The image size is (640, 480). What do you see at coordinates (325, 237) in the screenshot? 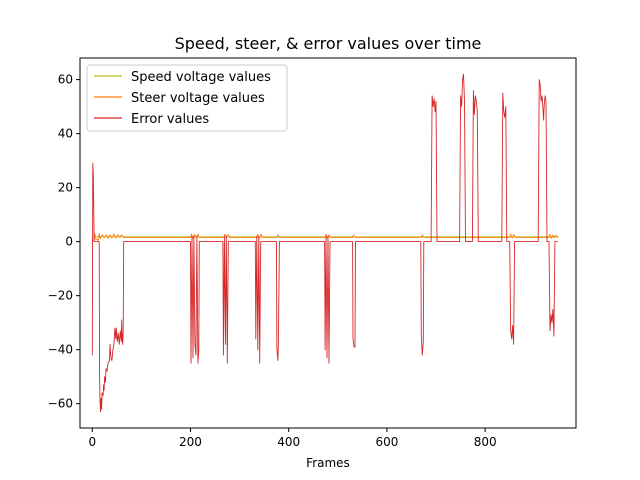
I see `series-line-steer-voltage-values` at bounding box center [325, 237].